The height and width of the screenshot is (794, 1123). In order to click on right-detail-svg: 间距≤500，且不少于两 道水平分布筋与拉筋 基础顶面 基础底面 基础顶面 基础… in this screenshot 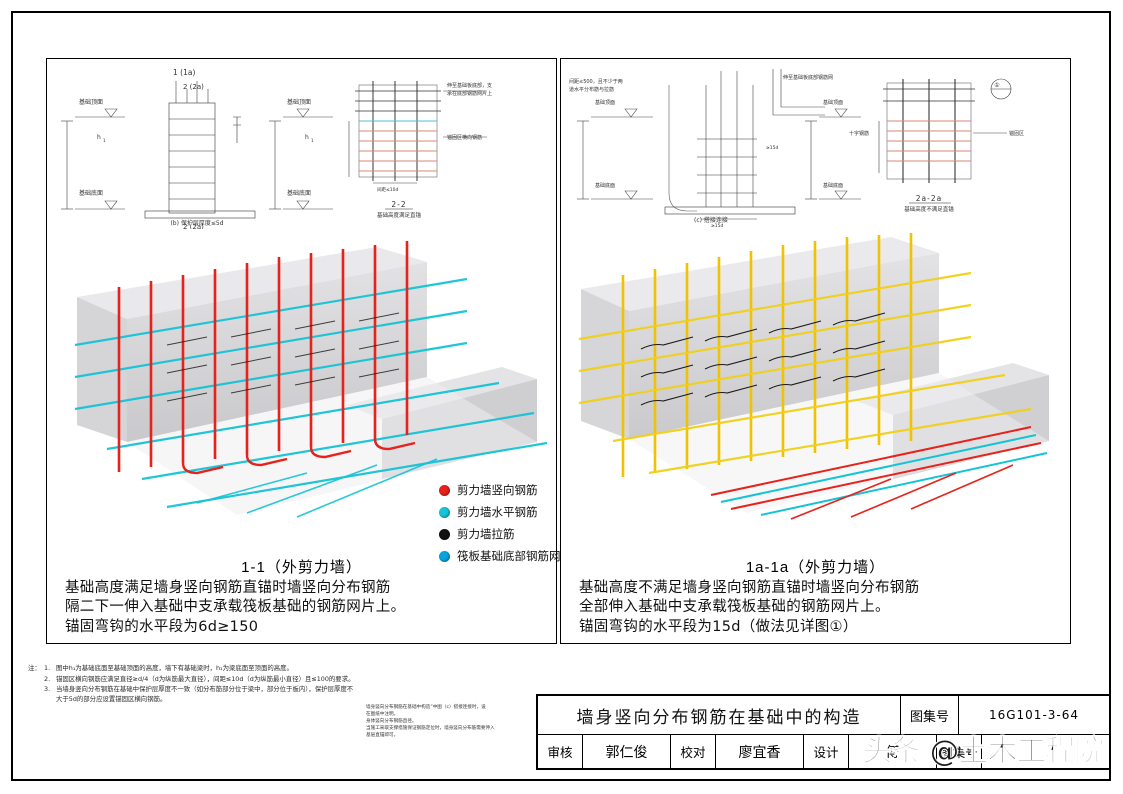, I will do `click(796, 149)`.